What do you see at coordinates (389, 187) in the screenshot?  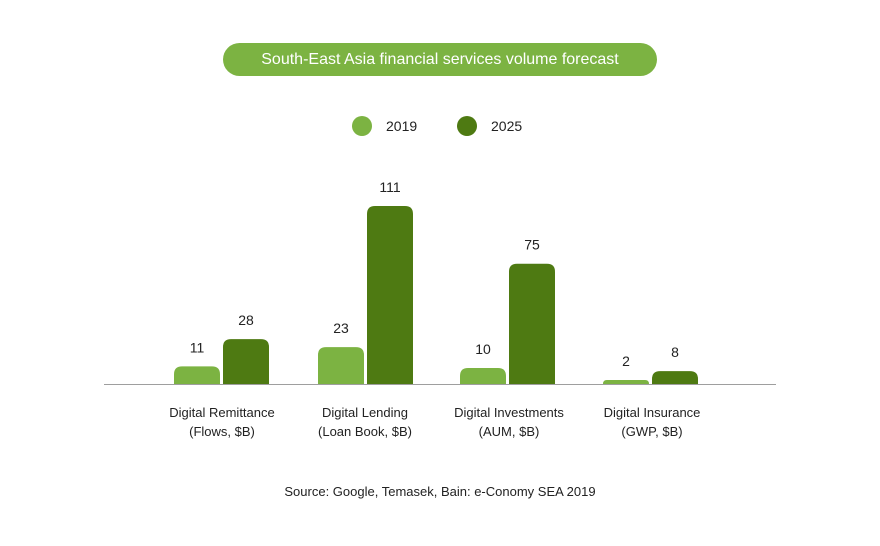 I see `value-label-1-2025: 111` at bounding box center [389, 187].